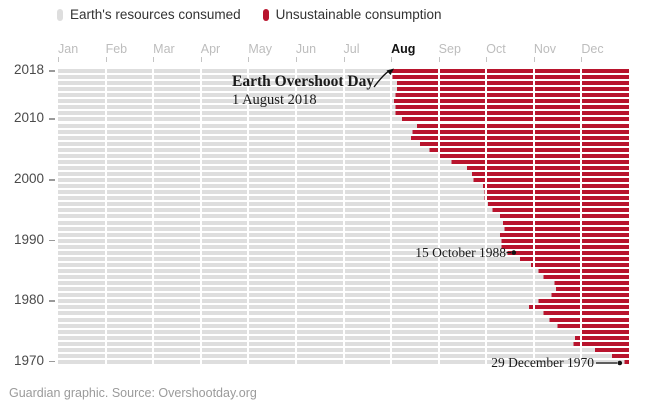 This screenshot has width=646, height=410. I want to click on unsustainable-swatch-icon, so click(265, 14).